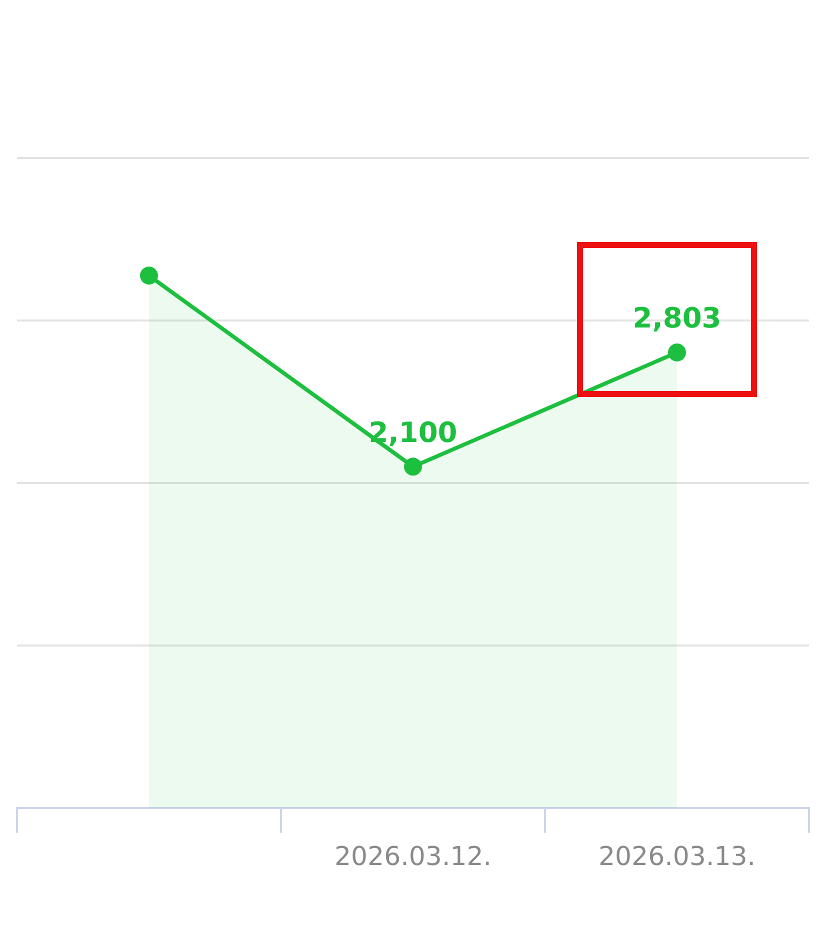 Image resolution: width=827 pixels, height=932 pixels. Describe the element at coordinates (677, 318) in the screenshot. I see `data-label: 2,803` at that location.